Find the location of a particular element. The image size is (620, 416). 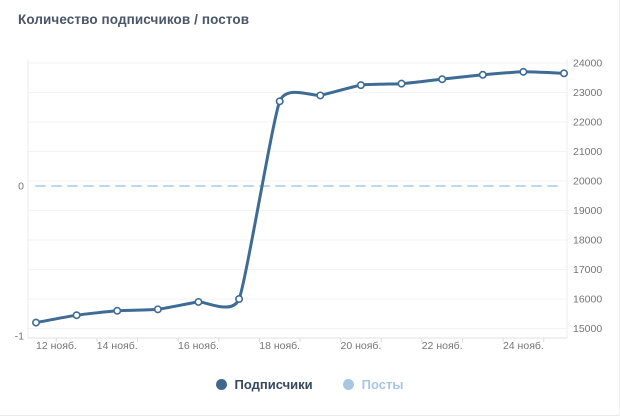

subscribers-series-dot-icon is located at coordinates (221, 384).